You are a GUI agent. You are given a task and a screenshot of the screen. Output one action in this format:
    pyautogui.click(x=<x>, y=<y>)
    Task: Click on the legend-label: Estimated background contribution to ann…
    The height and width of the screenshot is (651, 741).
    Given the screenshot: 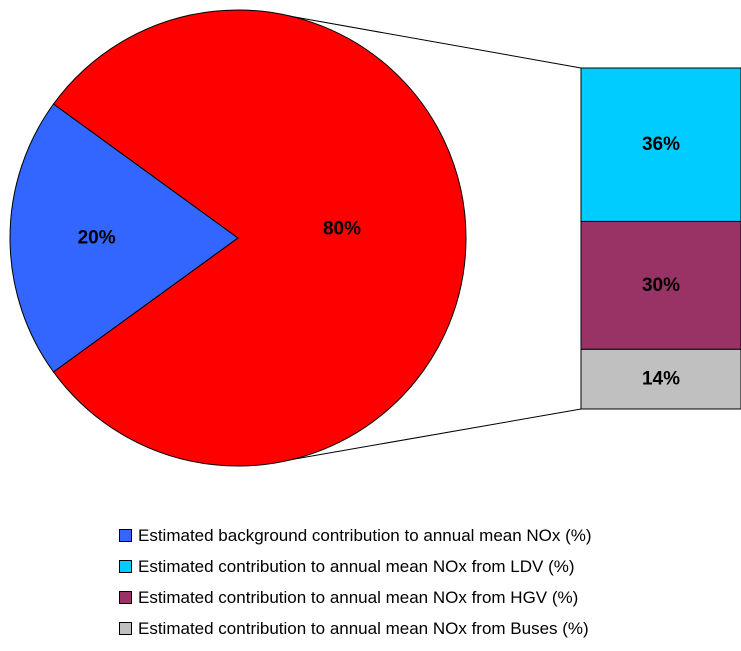 What is the action you would take?
    pyautogui.click(x=365, y=535)
    